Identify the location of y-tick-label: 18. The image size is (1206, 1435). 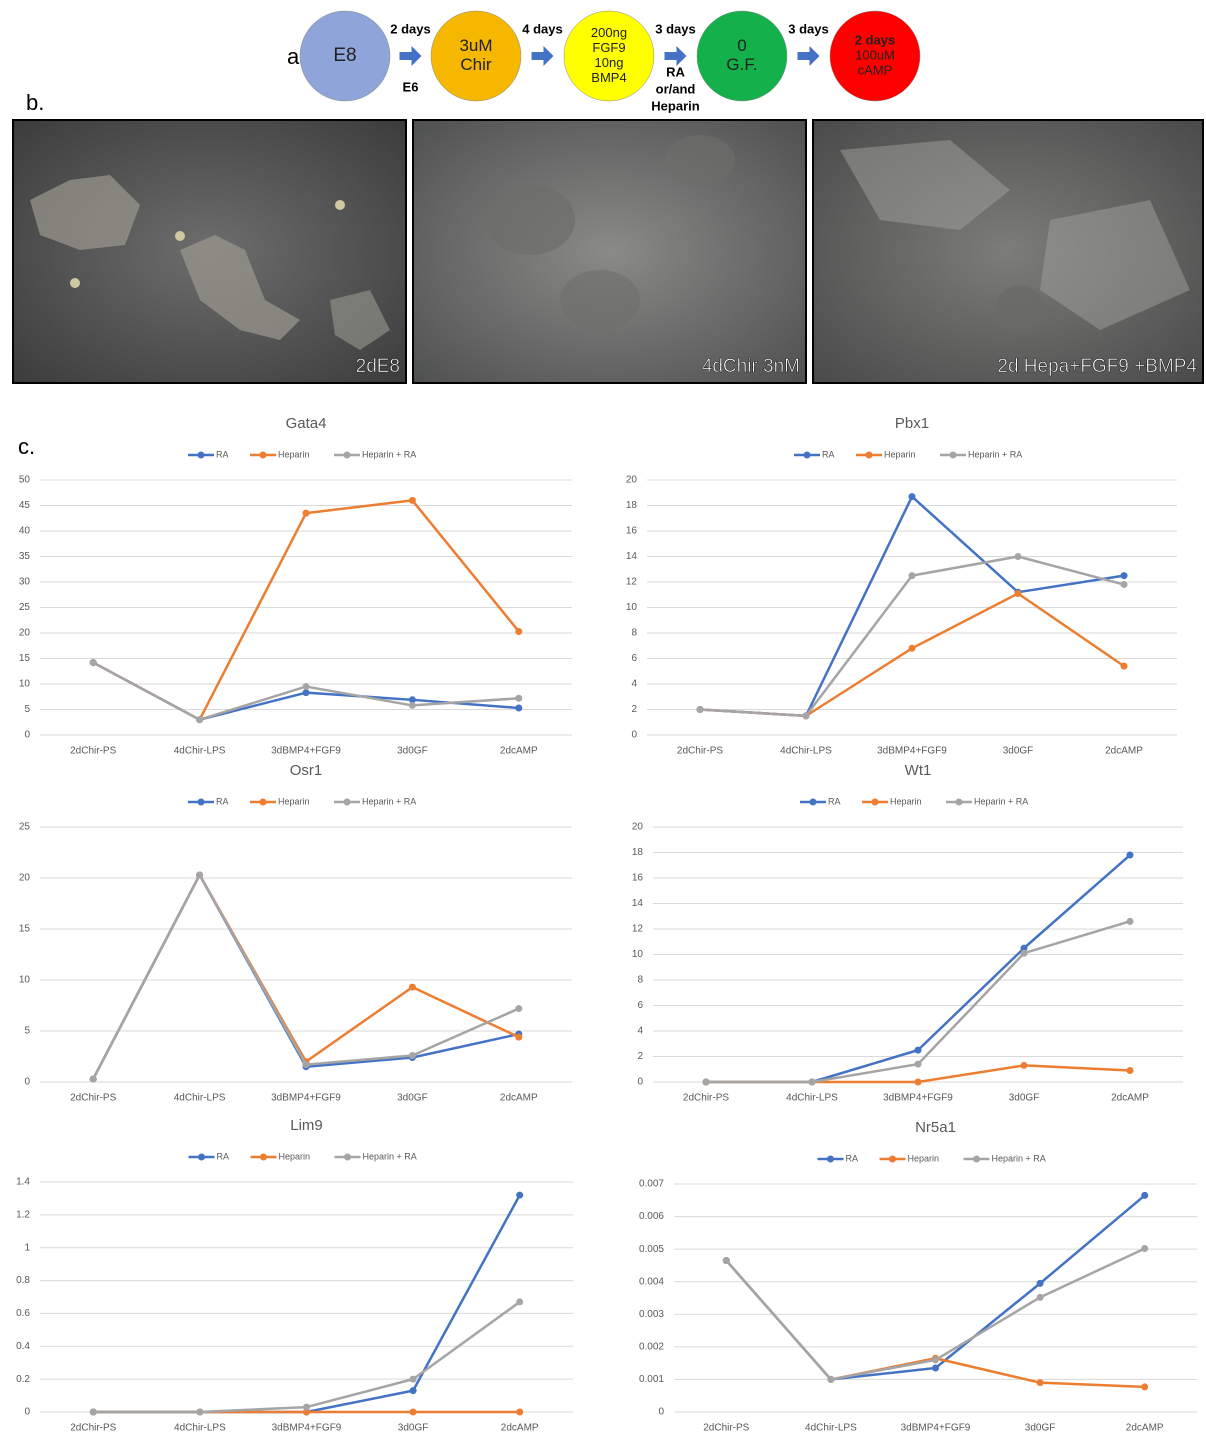
(632, 505).